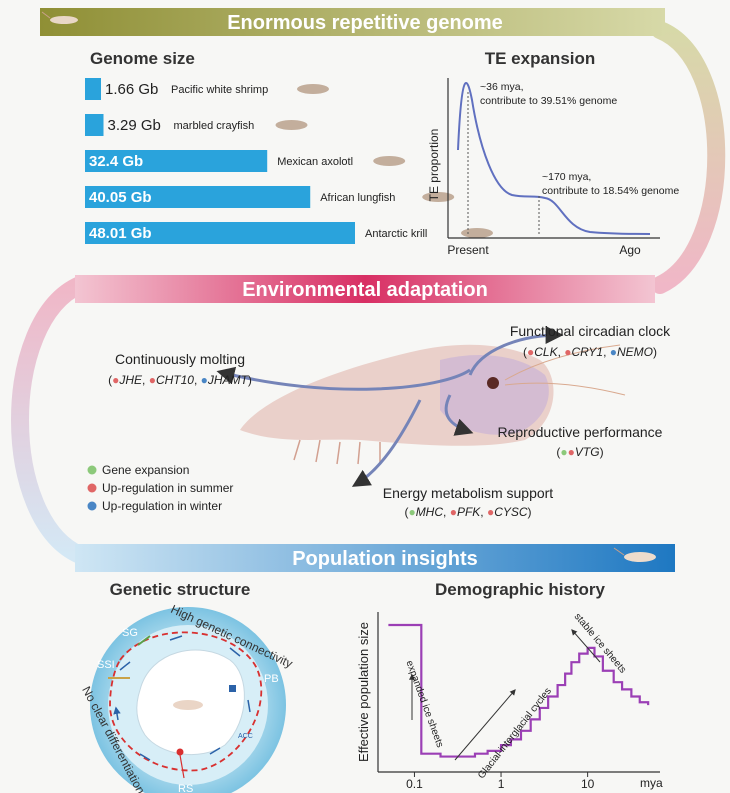 Image resolution: width=730 pixels, height=793 pixels. Describe the element at coordinates (554, 158) in the screenshot. I see `te-curve` at that location.